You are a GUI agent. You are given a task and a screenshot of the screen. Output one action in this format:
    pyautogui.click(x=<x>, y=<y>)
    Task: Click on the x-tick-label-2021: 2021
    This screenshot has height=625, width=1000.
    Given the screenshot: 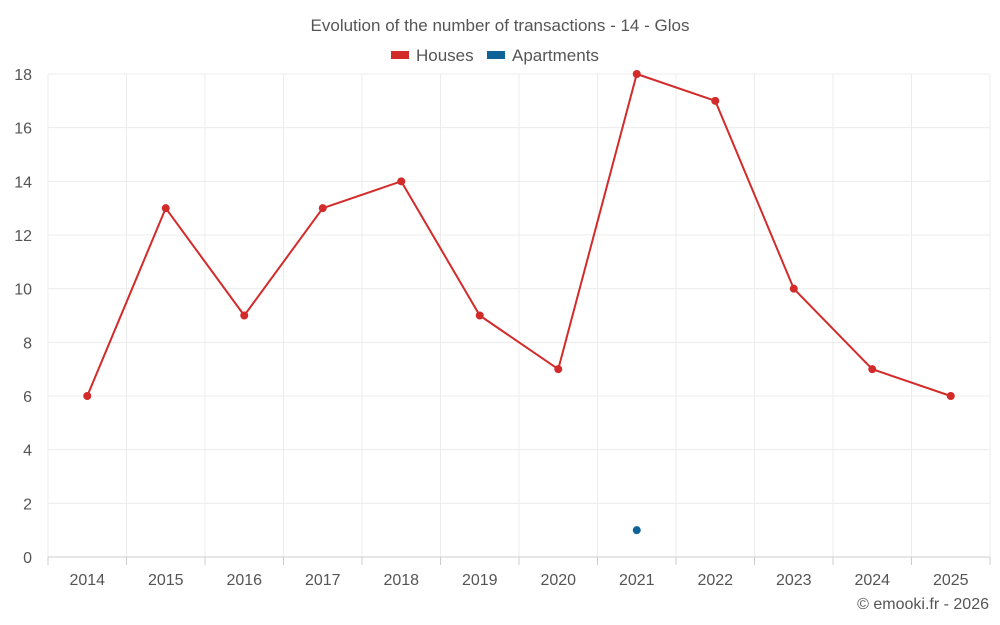 What is the action you would take?
    pyautogui.click(x=637, y=580)
    